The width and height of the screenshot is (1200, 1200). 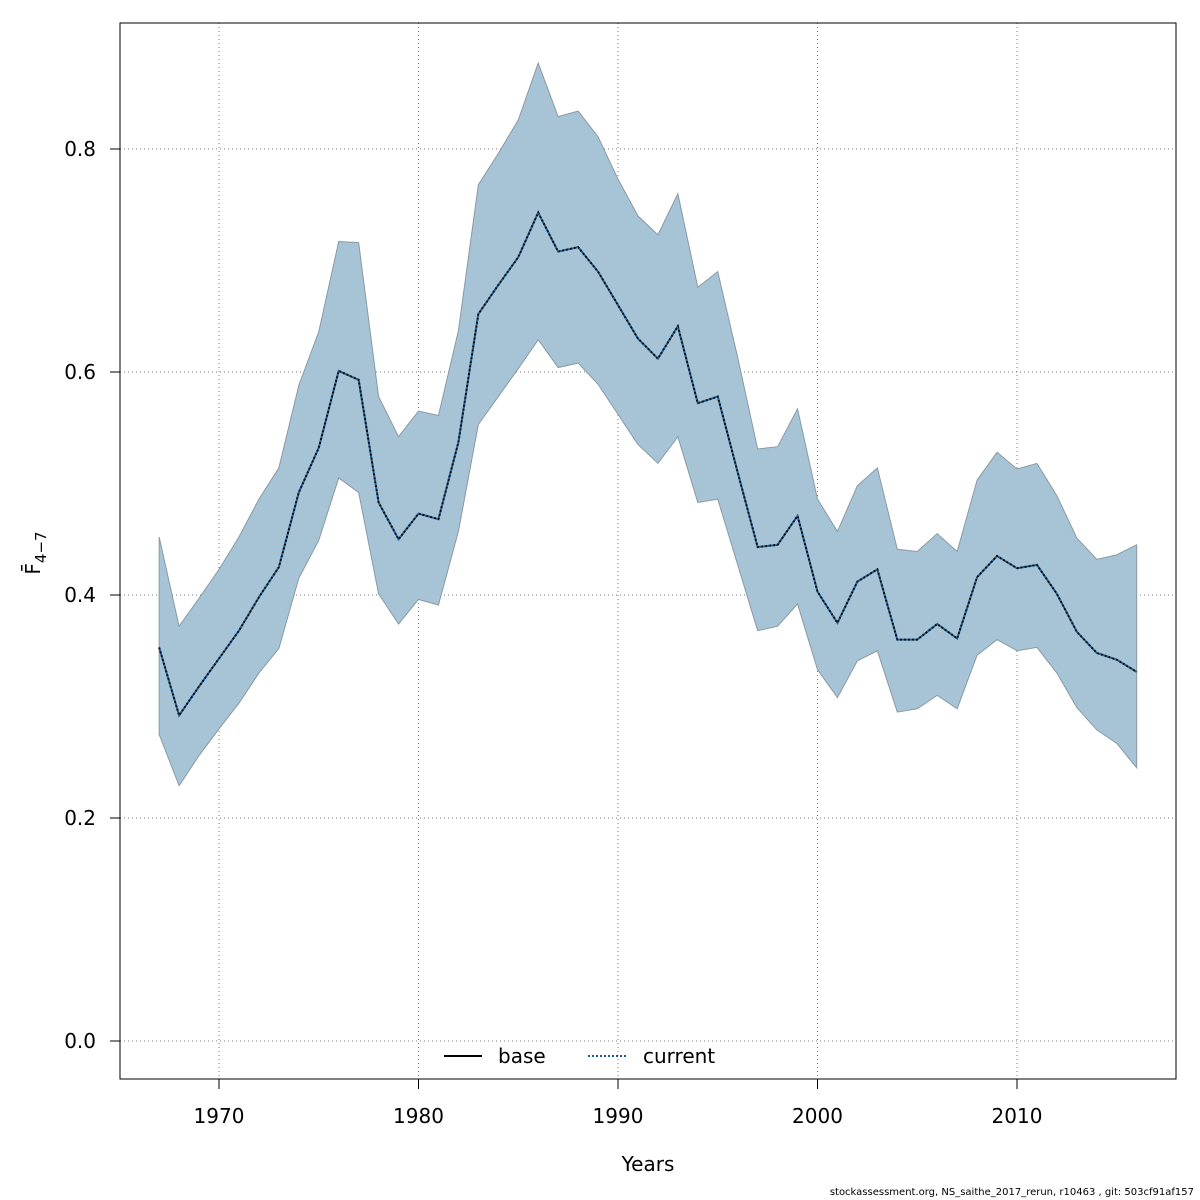 I want to click on x-tick-label: 2010, so click(x=1017, y=1116).